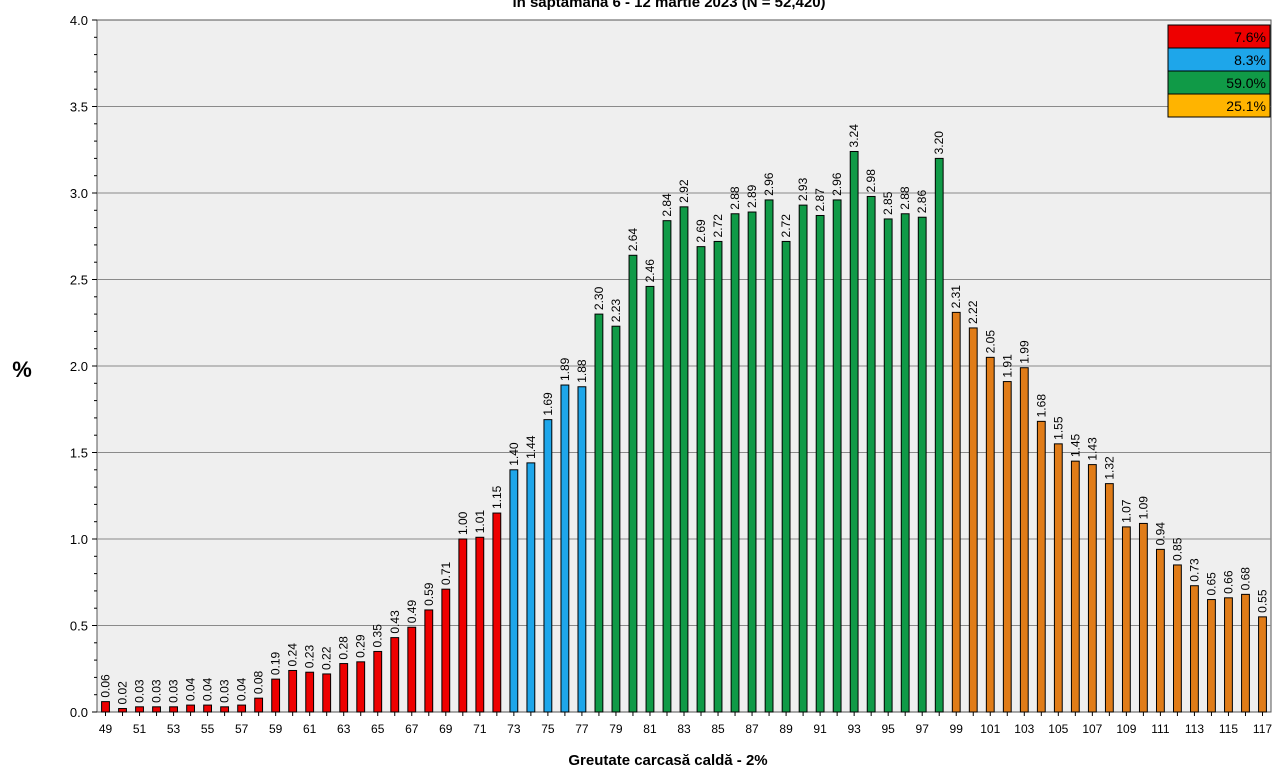 This screenshot has width=1282, height=769. I want to click on data-label: 3.24, so click(854, 136).